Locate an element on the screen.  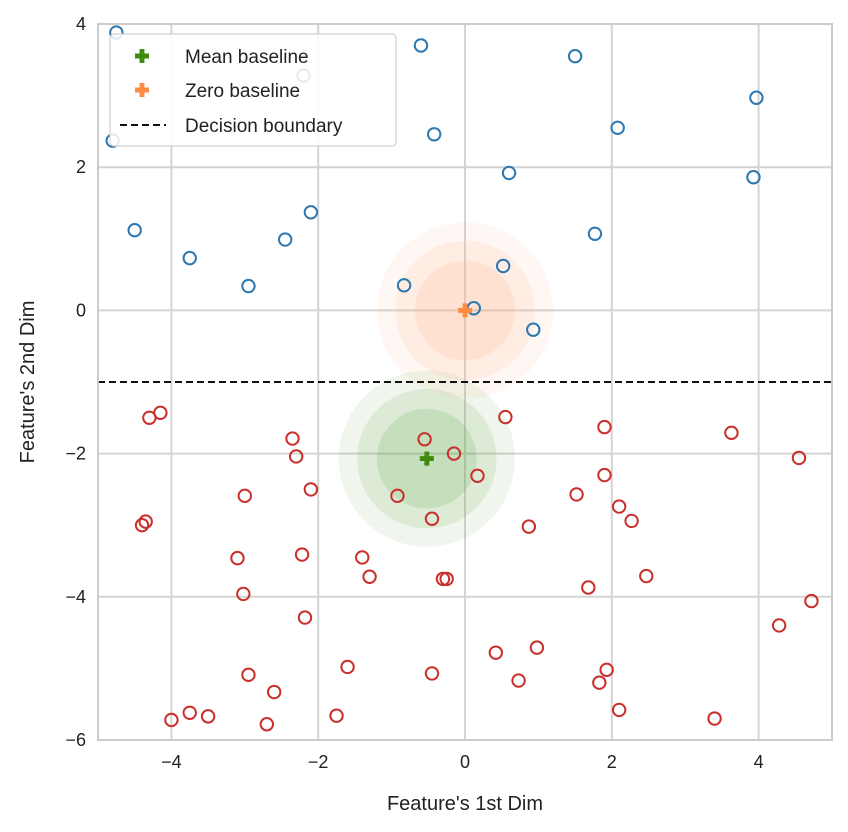
x-tick-label: 2 is located at coordinates (612, 762).